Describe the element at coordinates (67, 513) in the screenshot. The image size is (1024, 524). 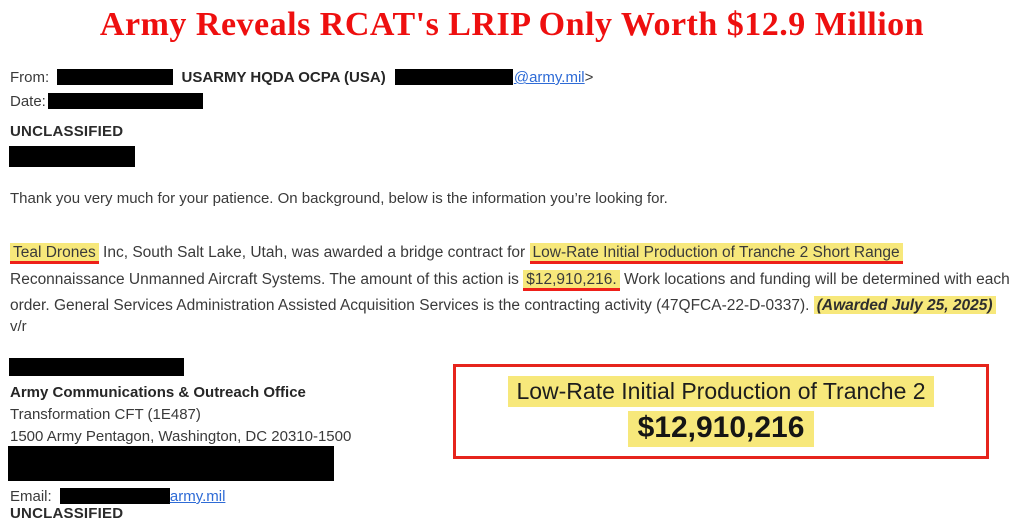
I see `classification-banner-bottom: UNCLASSIFIED` at that location.